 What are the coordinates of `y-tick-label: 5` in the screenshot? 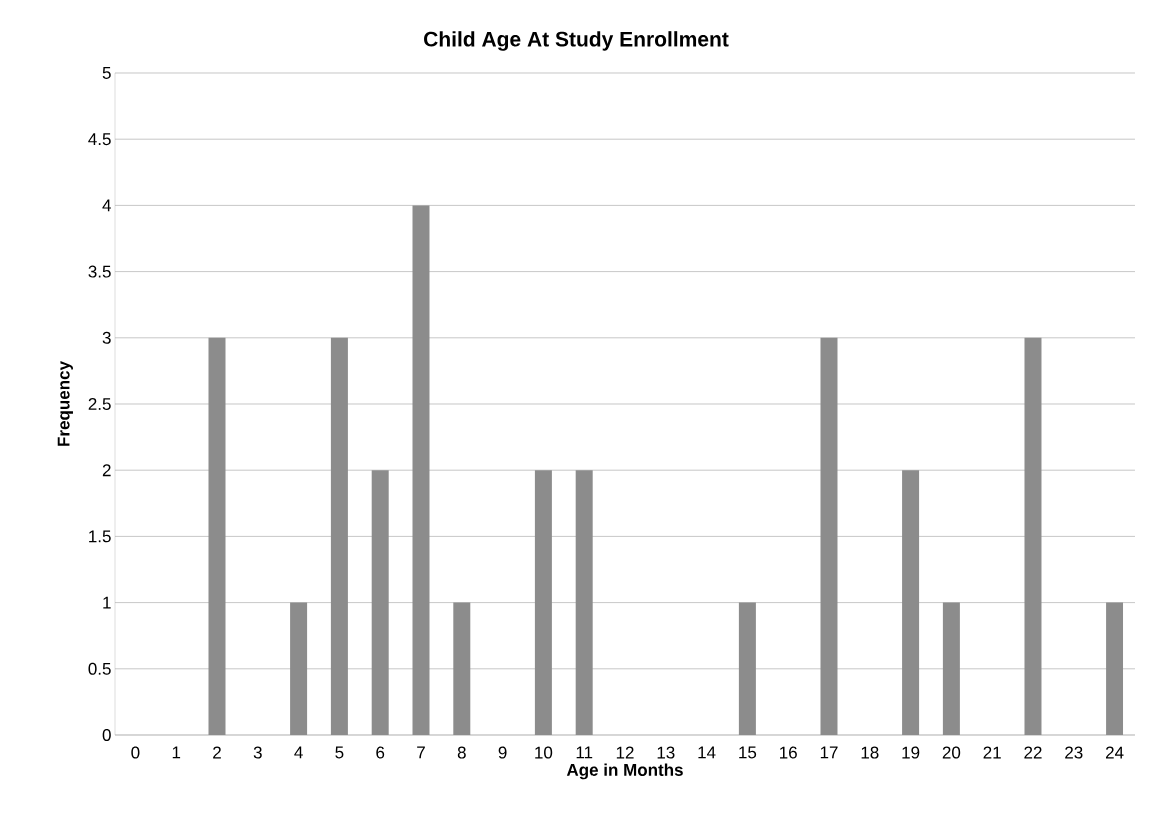 It's located at (106, 73).